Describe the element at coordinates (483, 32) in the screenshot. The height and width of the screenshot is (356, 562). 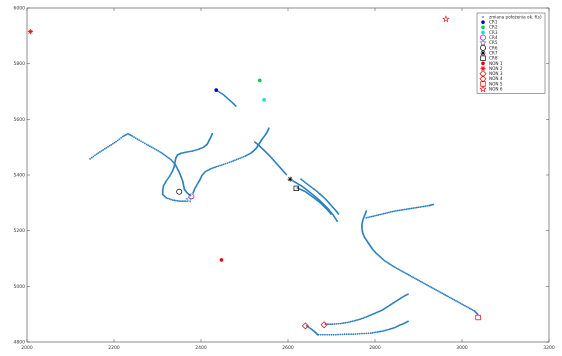
I see `legend-swatch` at that location.